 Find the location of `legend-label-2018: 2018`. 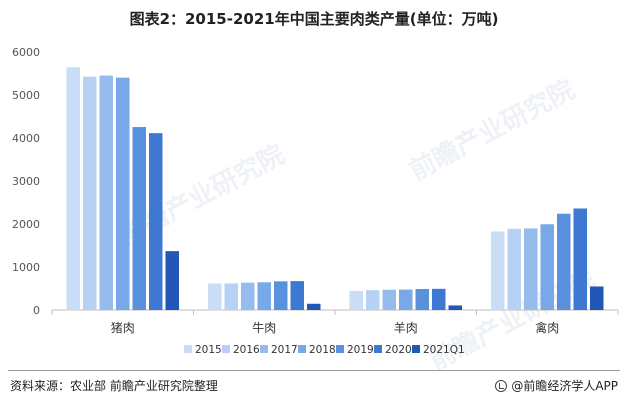

legend-label-2018: 2018 is located at coordinates (322, 350).